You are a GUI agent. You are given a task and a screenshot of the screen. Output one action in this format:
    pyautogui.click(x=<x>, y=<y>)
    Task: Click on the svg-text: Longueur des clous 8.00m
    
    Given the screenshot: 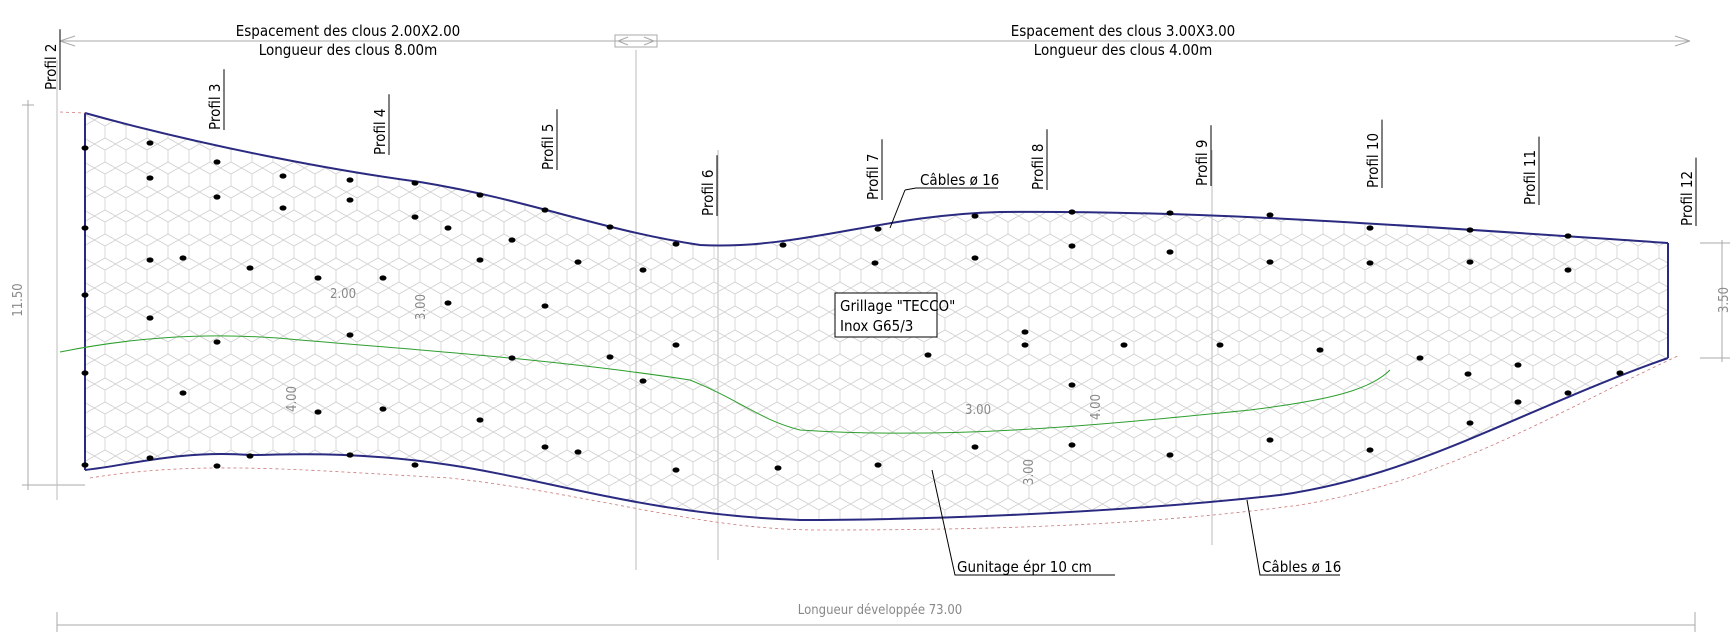 What is the action you would take?
    pyautogui.click(x=348, y=50)
    